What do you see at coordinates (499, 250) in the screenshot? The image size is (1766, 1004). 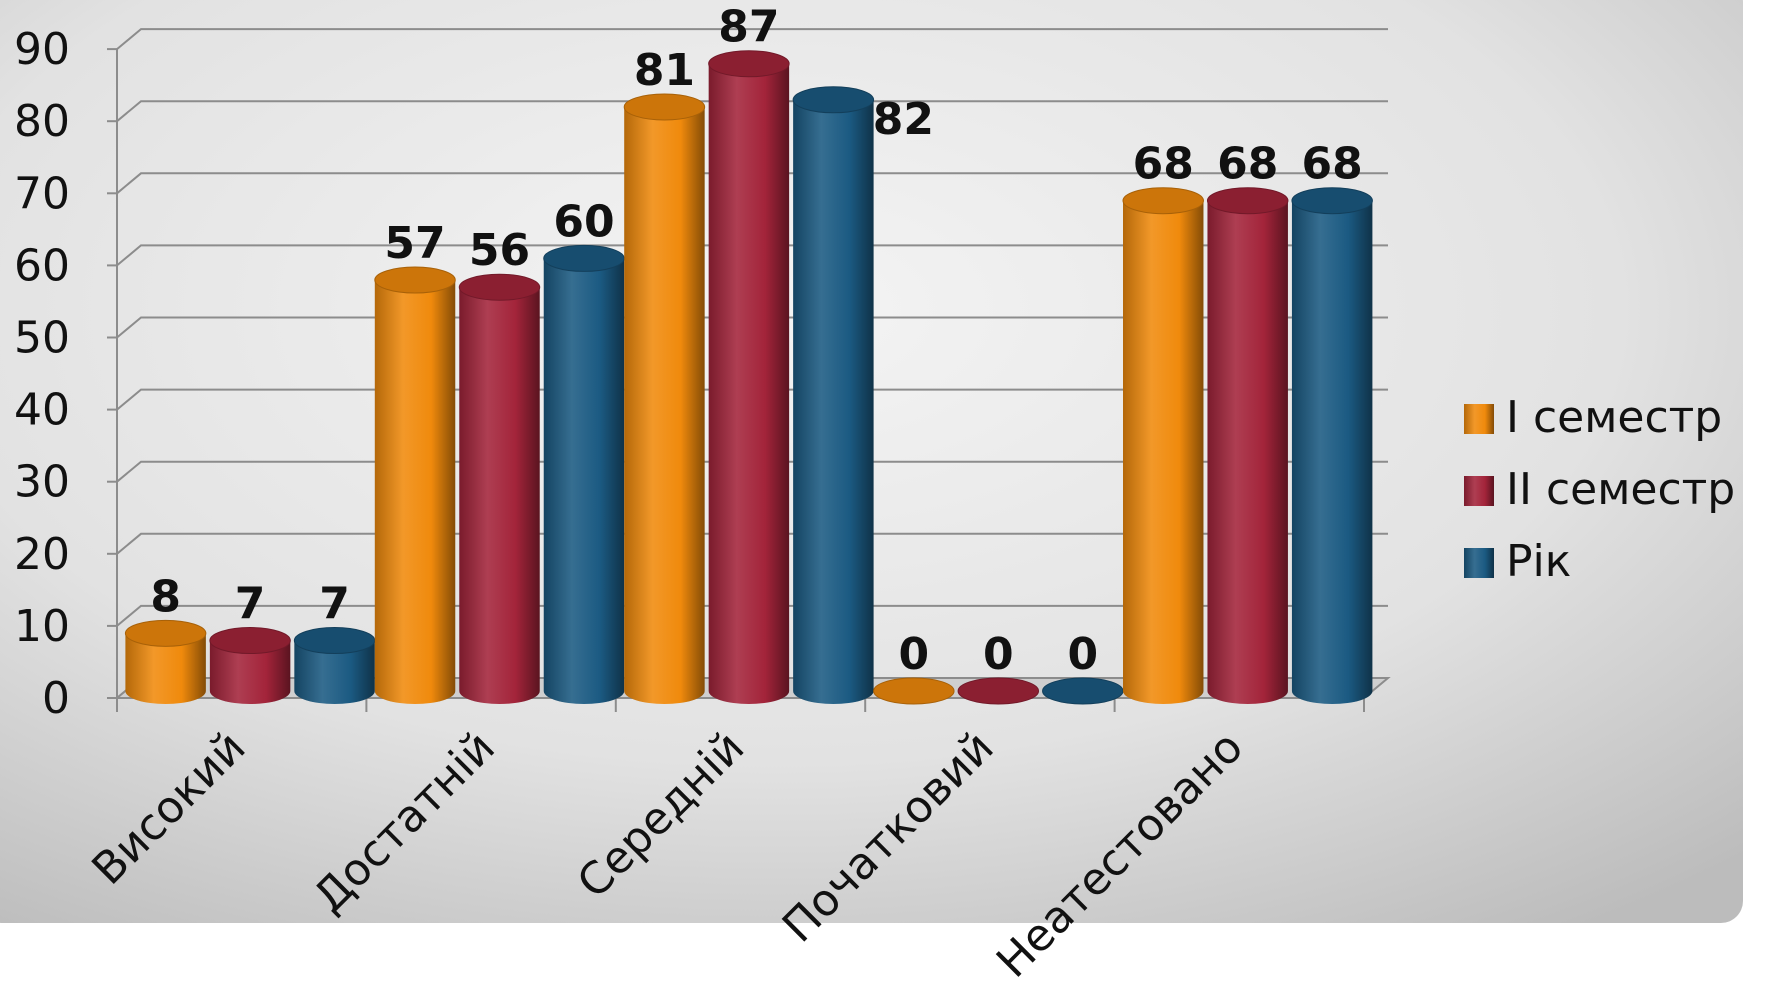 I see `data-label: 56` at bounding box center [499, 250].